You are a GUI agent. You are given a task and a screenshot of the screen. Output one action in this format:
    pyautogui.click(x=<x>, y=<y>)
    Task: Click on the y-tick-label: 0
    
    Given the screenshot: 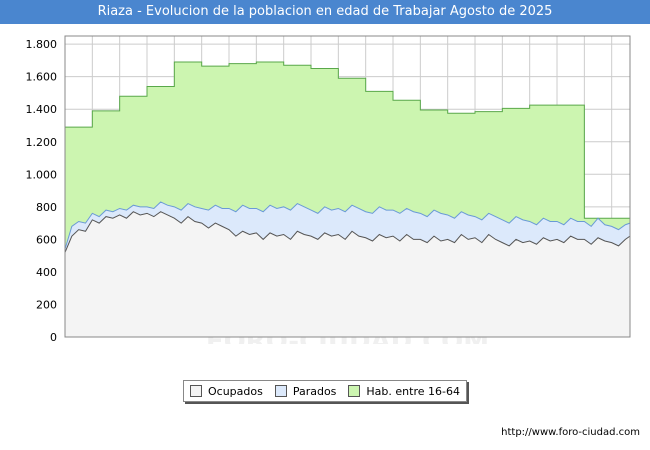 What is the action you would take?
    pyautogui.click(x=53, y=337)
    